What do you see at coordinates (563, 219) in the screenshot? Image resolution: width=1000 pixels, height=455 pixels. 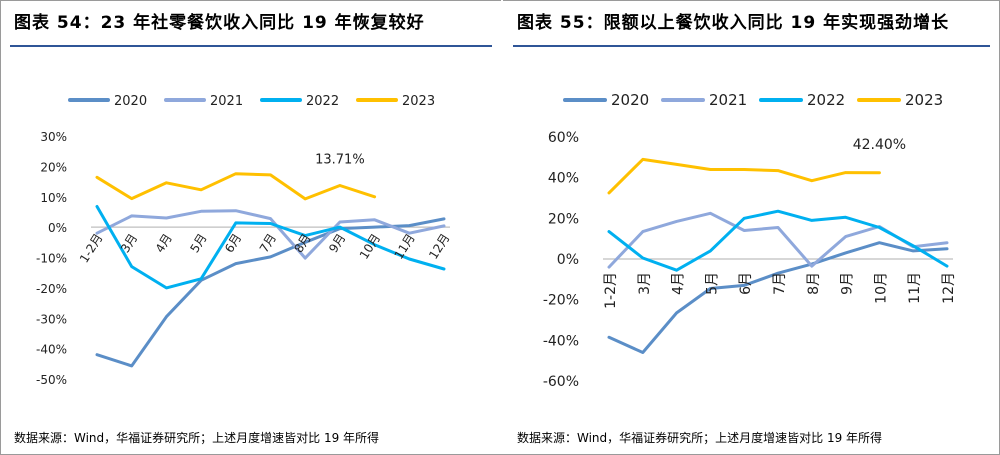 I see `y-tick-label: 20%` at bounding box center [563, 219].